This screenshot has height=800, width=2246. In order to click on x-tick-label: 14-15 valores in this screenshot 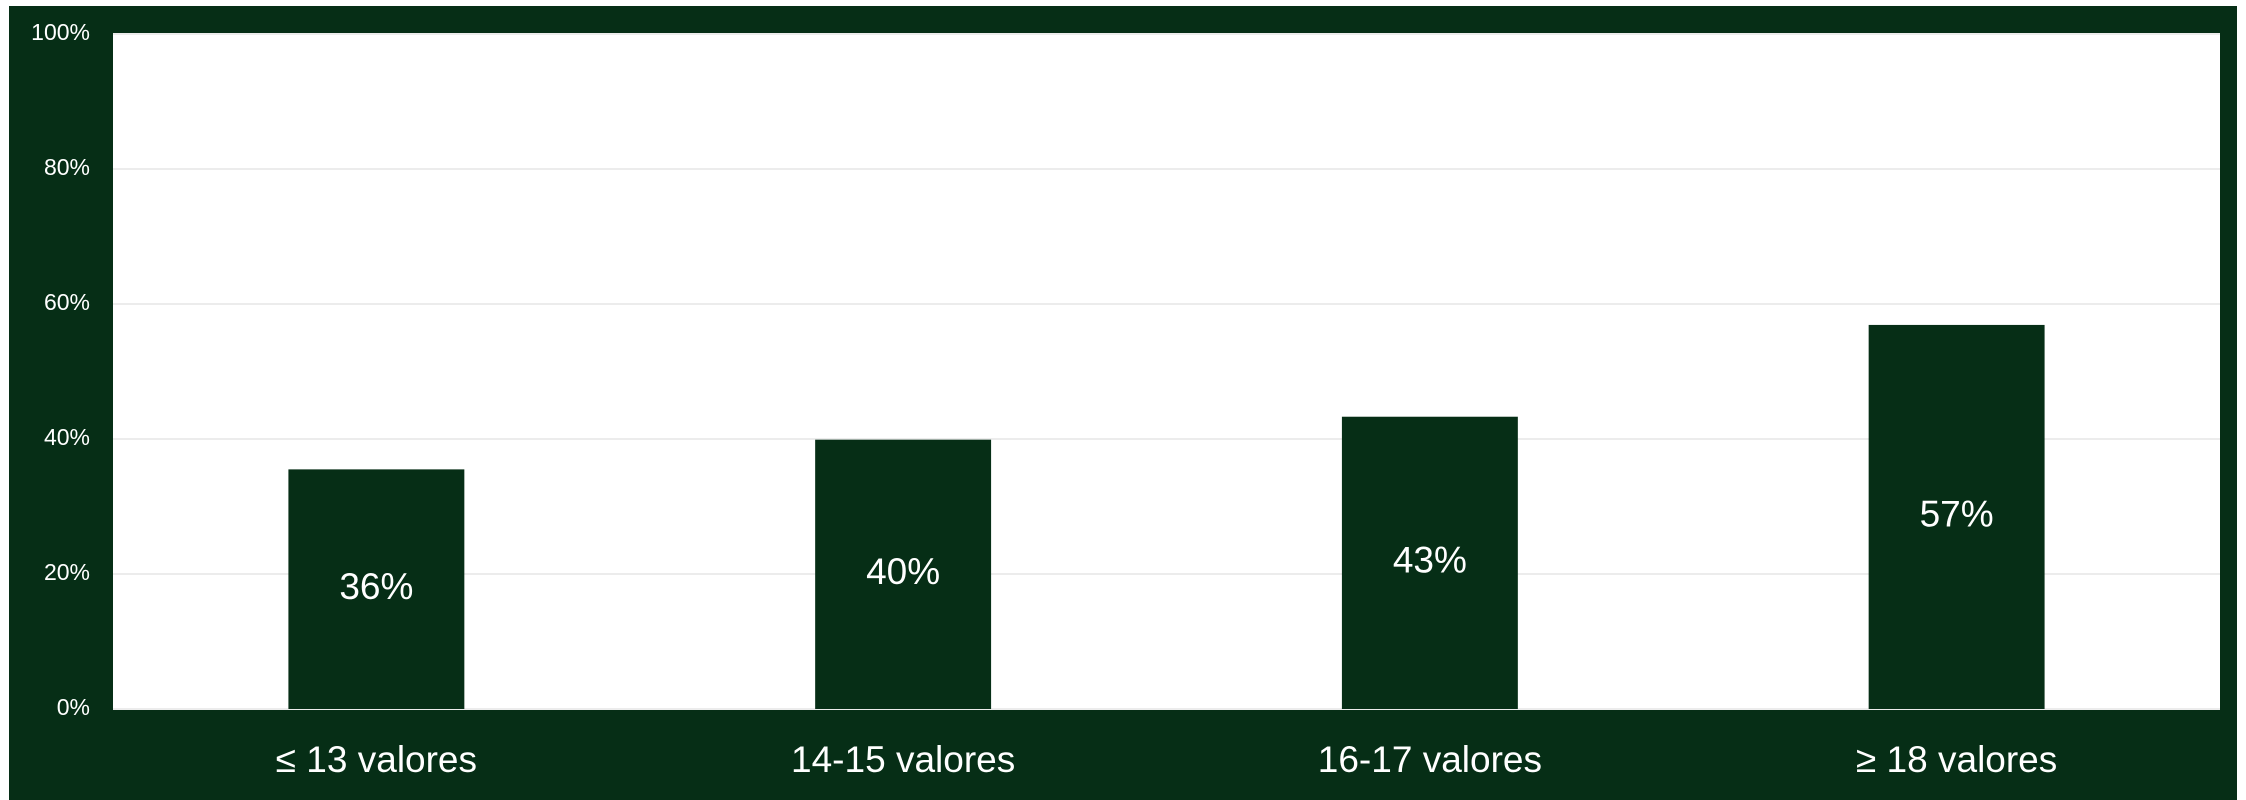, I will do `click(903, 759)`.